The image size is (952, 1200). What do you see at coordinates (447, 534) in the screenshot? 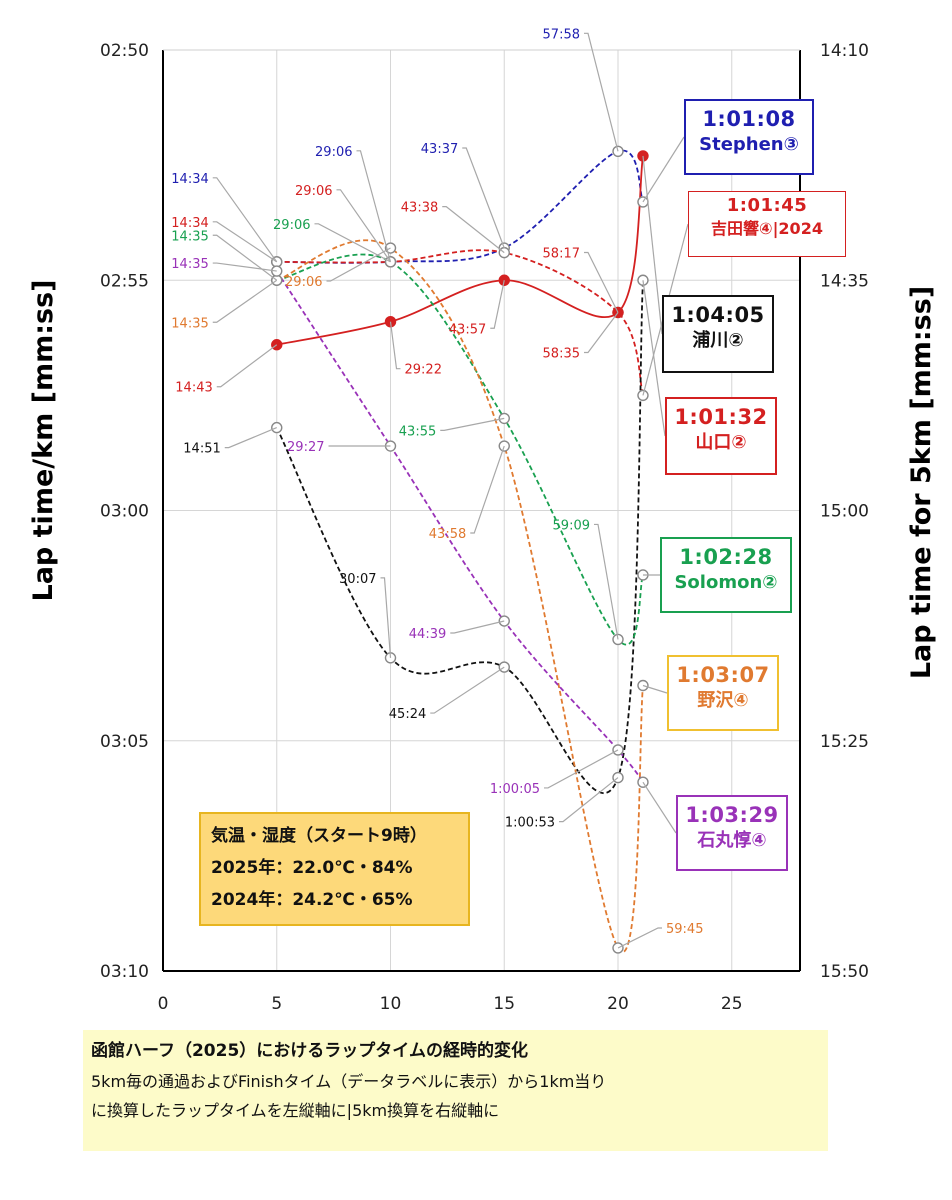
I see `data-label: 43:58` at bounding box center [447, 534].